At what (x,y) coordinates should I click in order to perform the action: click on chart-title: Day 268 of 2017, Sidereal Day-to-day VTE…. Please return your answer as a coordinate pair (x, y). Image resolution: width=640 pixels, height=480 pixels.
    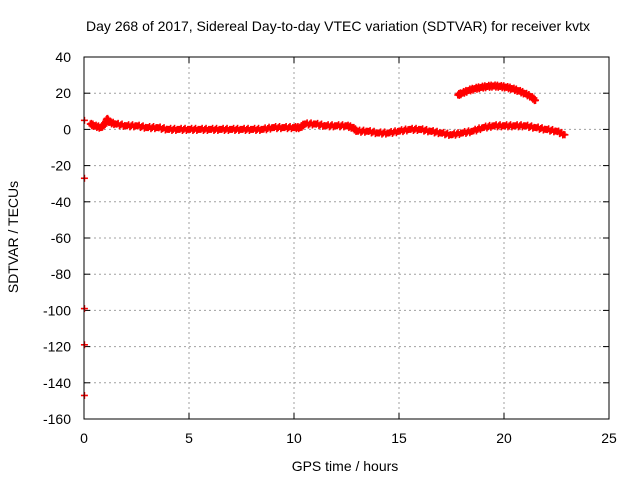
    Looking at the image, I should click on (338, 26).